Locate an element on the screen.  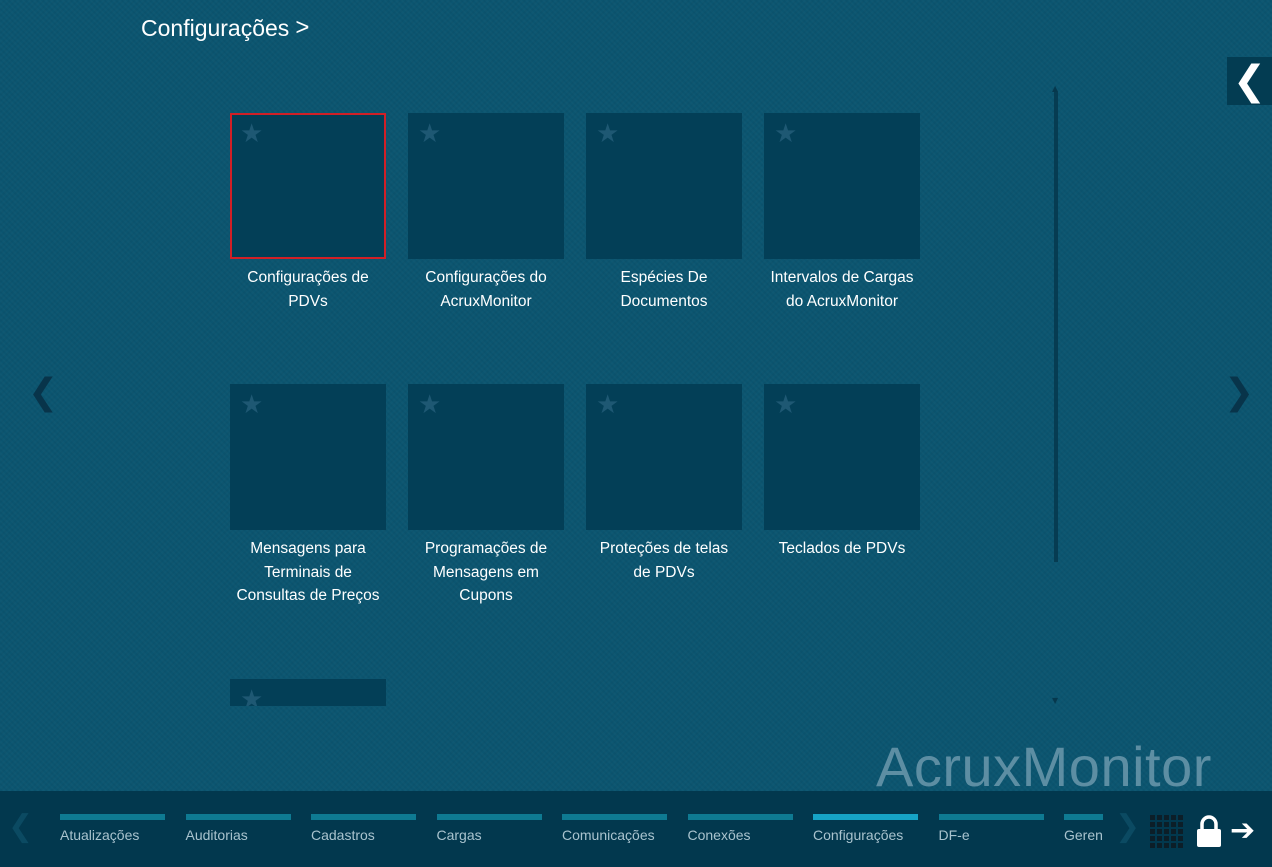
tab-df-e: DF-e is located at coordinates (991, 828).